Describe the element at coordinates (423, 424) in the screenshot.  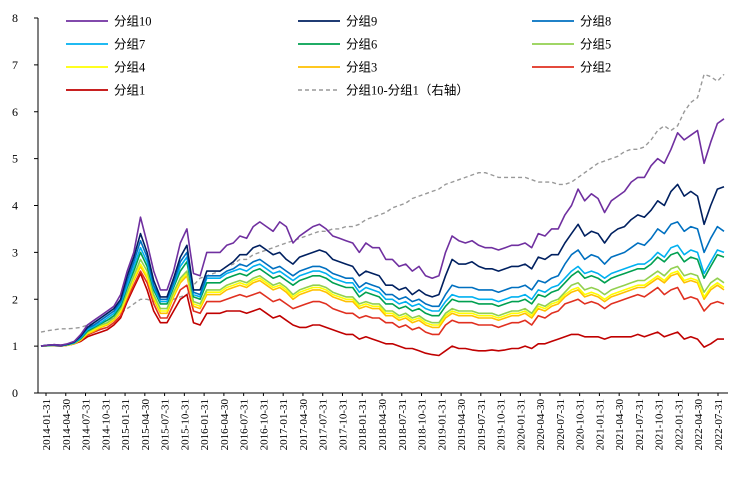
I see `x-tick-label: 2018-10-31` at that location.